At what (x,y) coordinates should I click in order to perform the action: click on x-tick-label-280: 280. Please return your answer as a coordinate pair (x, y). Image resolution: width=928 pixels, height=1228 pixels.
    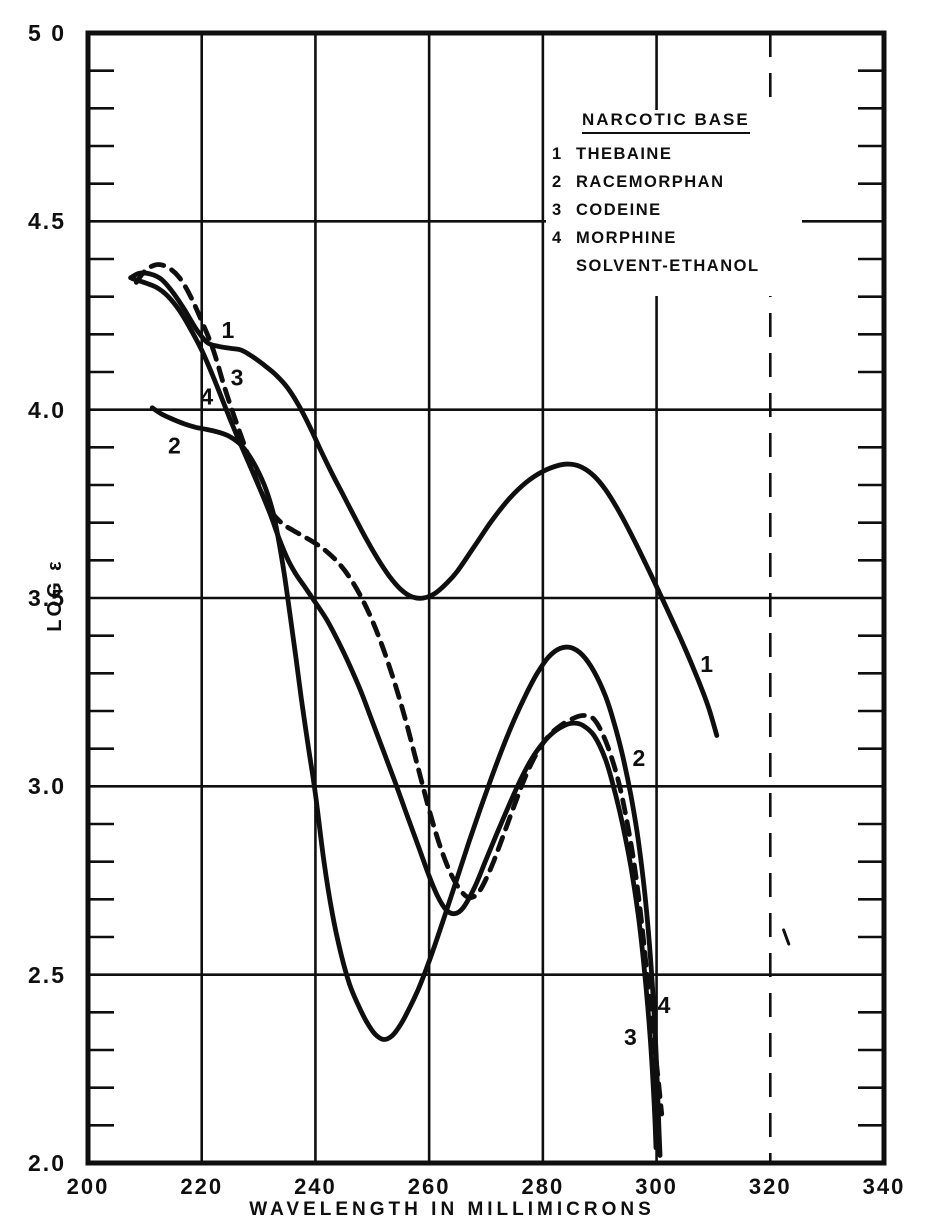
    Looking at the image, I should click on (543, 1186).